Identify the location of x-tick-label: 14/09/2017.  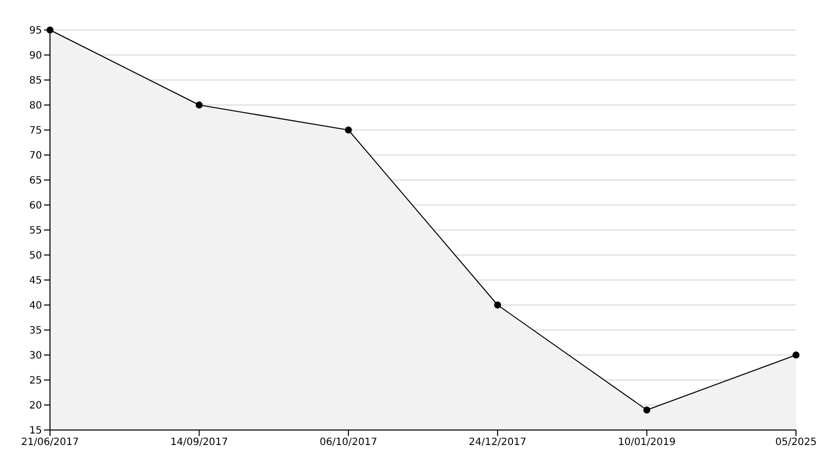
(199, 442).